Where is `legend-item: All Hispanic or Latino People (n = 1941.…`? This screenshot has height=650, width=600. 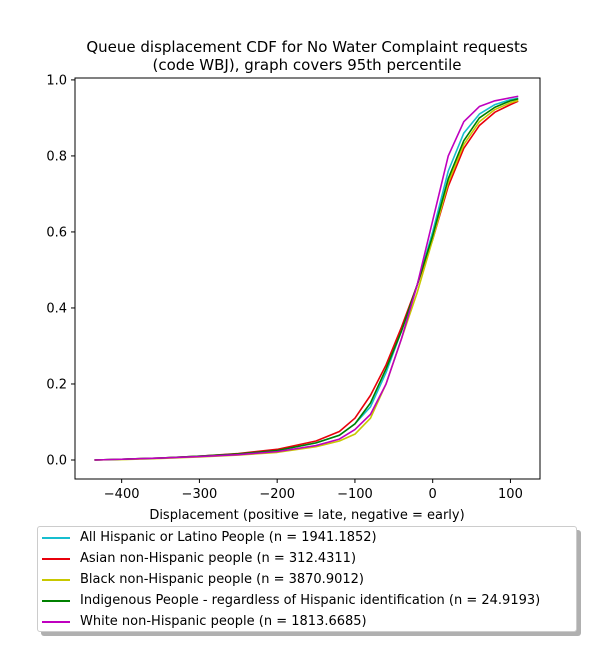
legend-item: All Hispanic or Latino People (n = 1941.… is located at coordinates (308, 538).